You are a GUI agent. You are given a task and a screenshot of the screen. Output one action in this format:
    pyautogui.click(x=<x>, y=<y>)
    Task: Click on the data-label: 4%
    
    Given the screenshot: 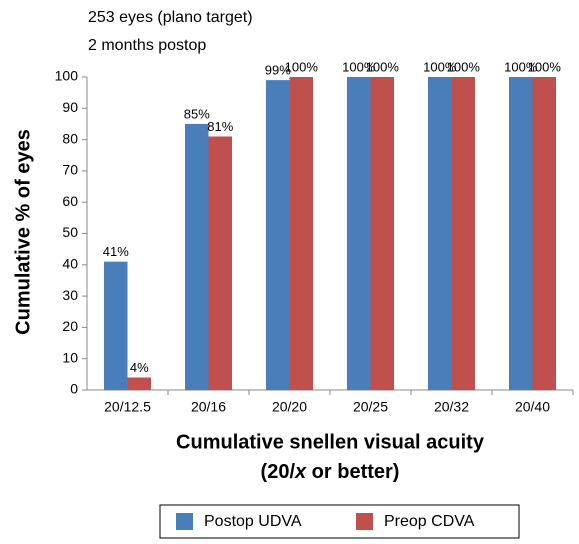 What is the action you would take?
    pyautogui.click(x=139, y=367)
    